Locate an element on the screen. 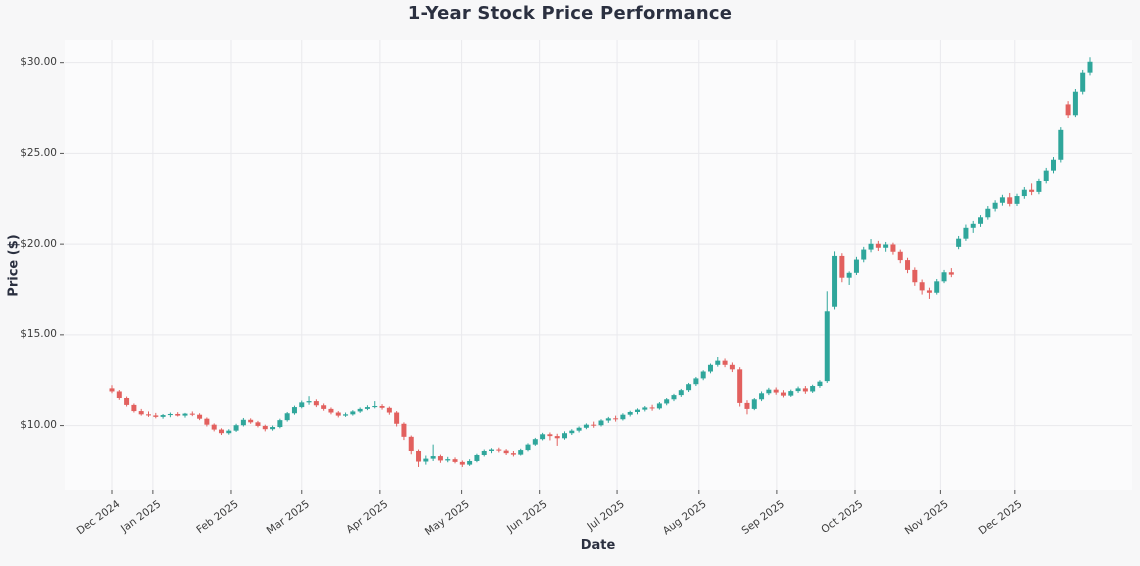 The width and height of the screenshot is (1140, 566). y-tick-label: $30.00 is located at coordinates (38, 62).